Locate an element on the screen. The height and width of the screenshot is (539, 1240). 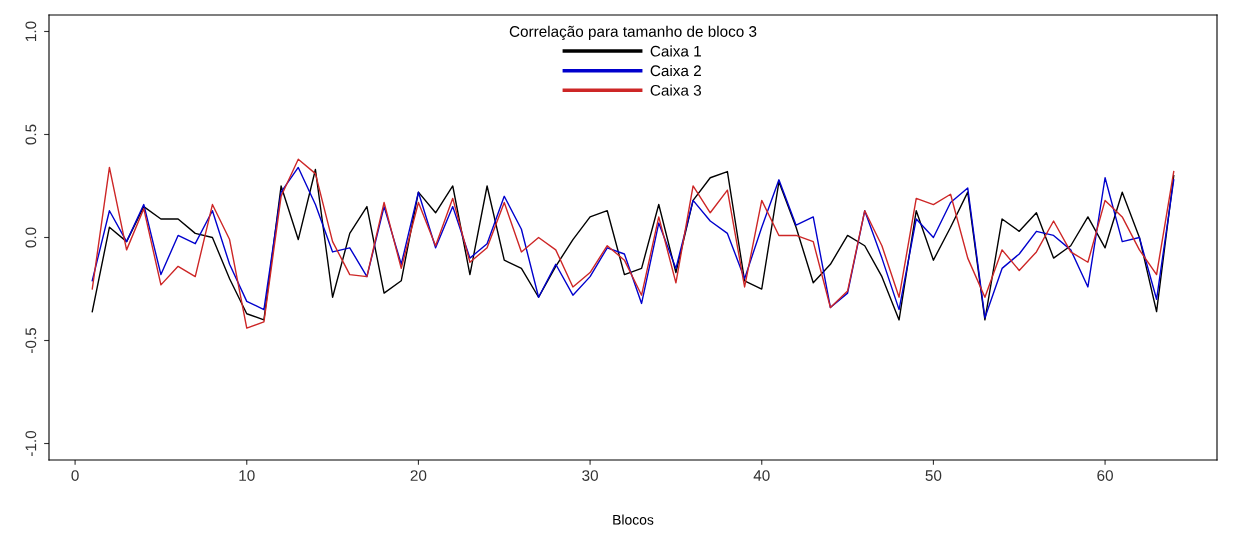
x-tick-label: 10 is located at coordinates (247, 475).